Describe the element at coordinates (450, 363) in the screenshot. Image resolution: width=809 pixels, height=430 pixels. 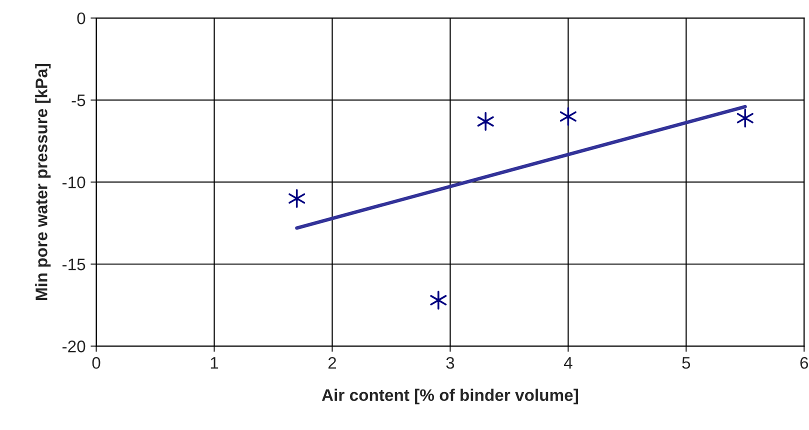
I see `x-tick-label: 3` at that location.